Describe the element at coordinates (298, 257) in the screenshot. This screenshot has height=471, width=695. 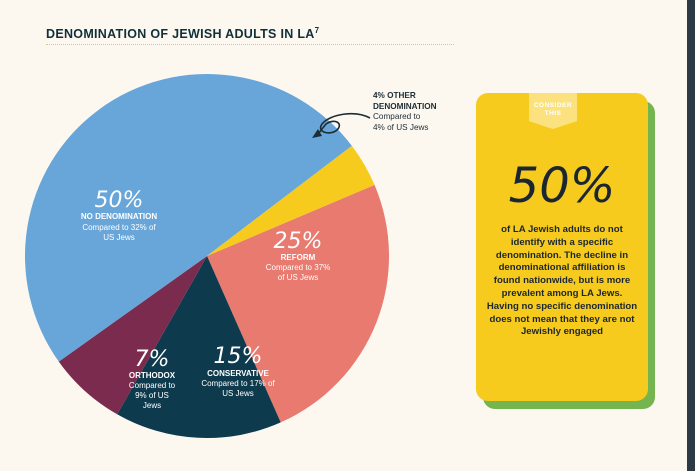
I see `slice-label-reform-name: REFORM` at that location.